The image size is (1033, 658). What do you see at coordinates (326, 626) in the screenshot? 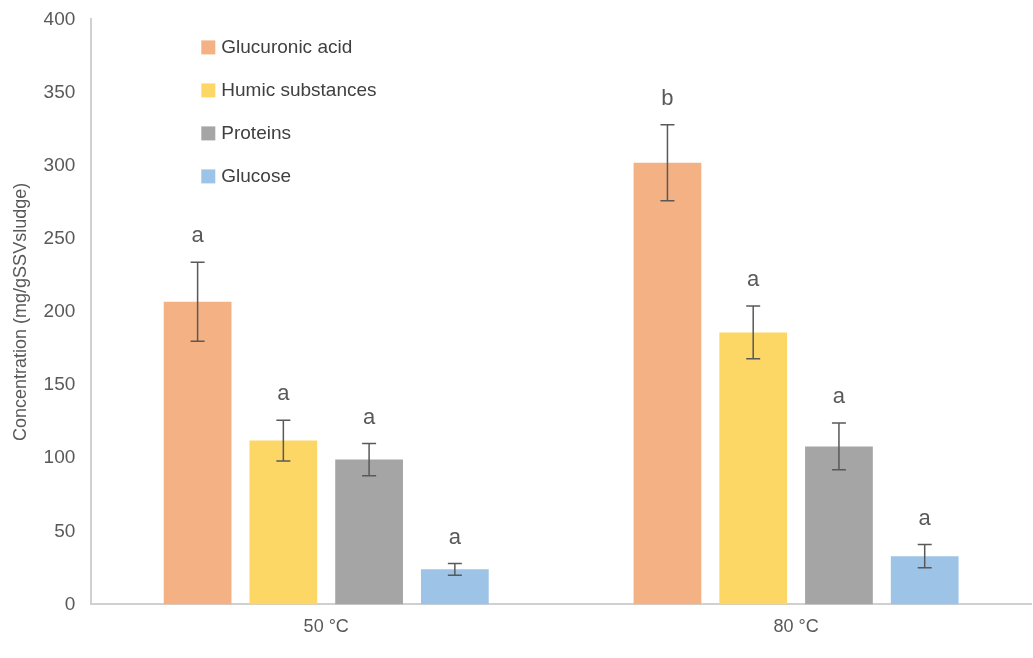
I see `x-tick-label: 50 °C` at bounding box center [326, 626].